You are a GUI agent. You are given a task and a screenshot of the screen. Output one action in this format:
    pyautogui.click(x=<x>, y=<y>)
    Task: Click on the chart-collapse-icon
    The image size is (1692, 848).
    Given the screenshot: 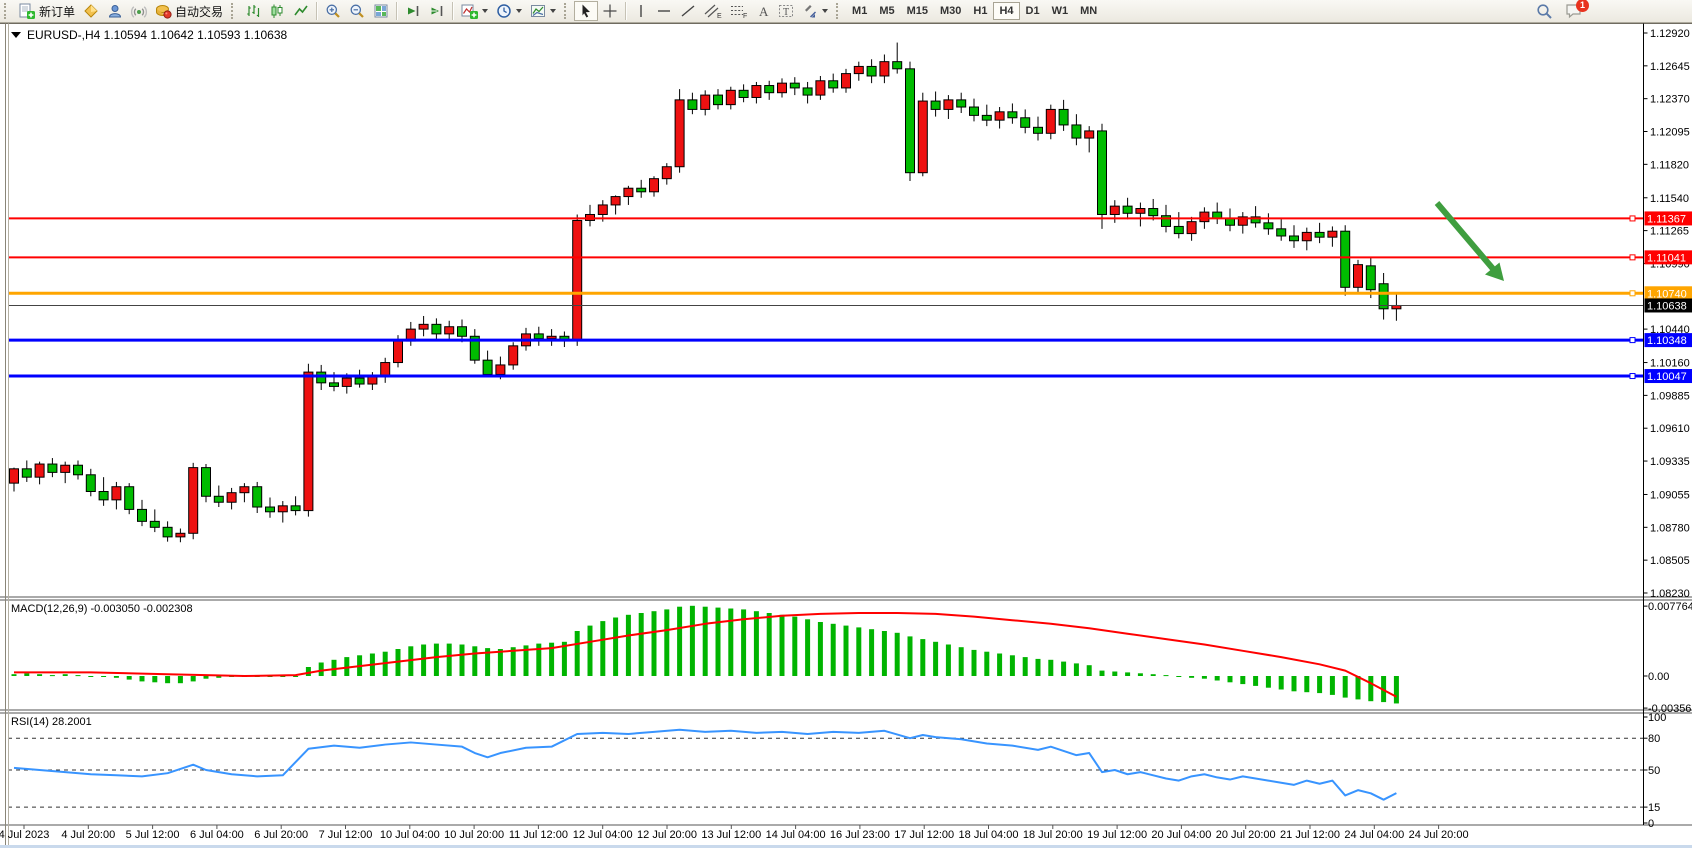 What is the action you would take?
    pyautogui.click(x=16, y=35)
    